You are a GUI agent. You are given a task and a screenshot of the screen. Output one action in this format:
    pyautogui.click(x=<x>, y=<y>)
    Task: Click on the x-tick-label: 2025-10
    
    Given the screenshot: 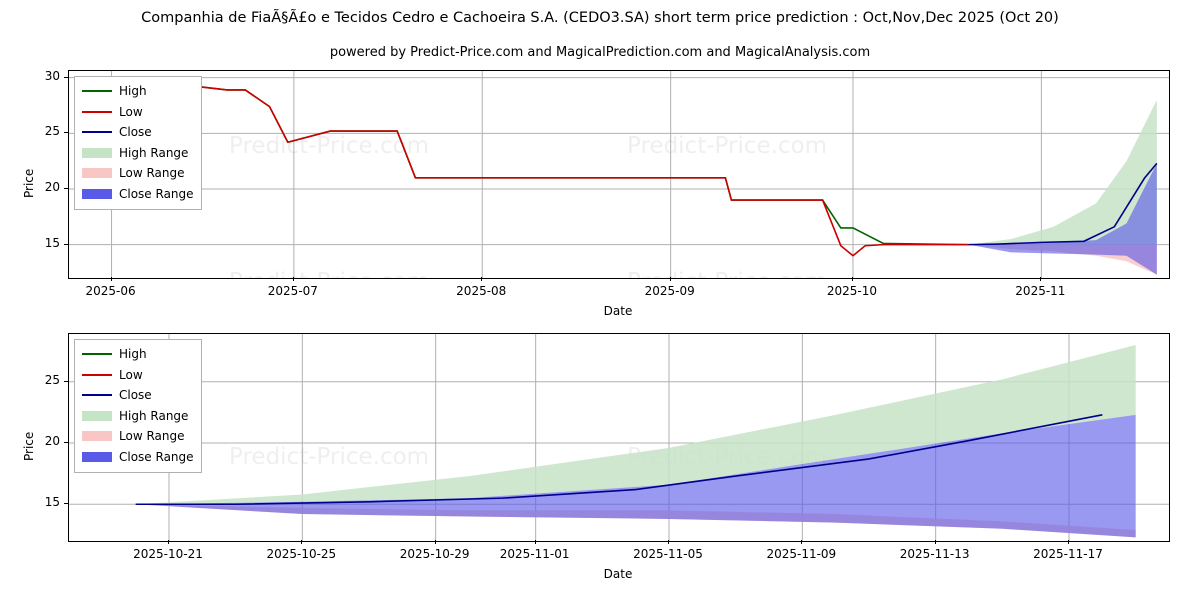 What is the action you would take?
    pyautogui.click(x=852, y=291)
    